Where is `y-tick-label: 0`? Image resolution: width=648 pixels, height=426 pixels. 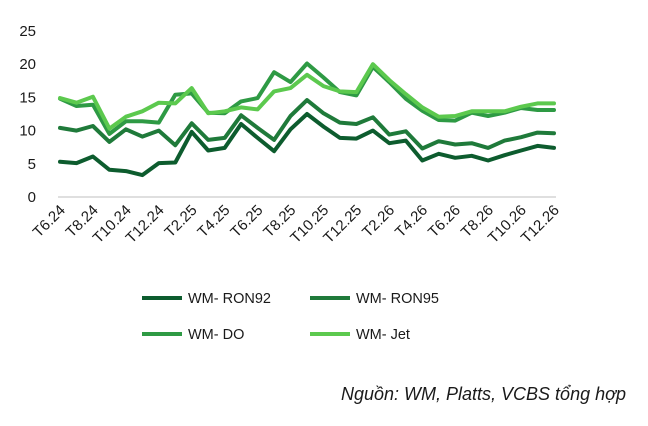 y-tick-label: 0 is located at coordinates (32, 197).